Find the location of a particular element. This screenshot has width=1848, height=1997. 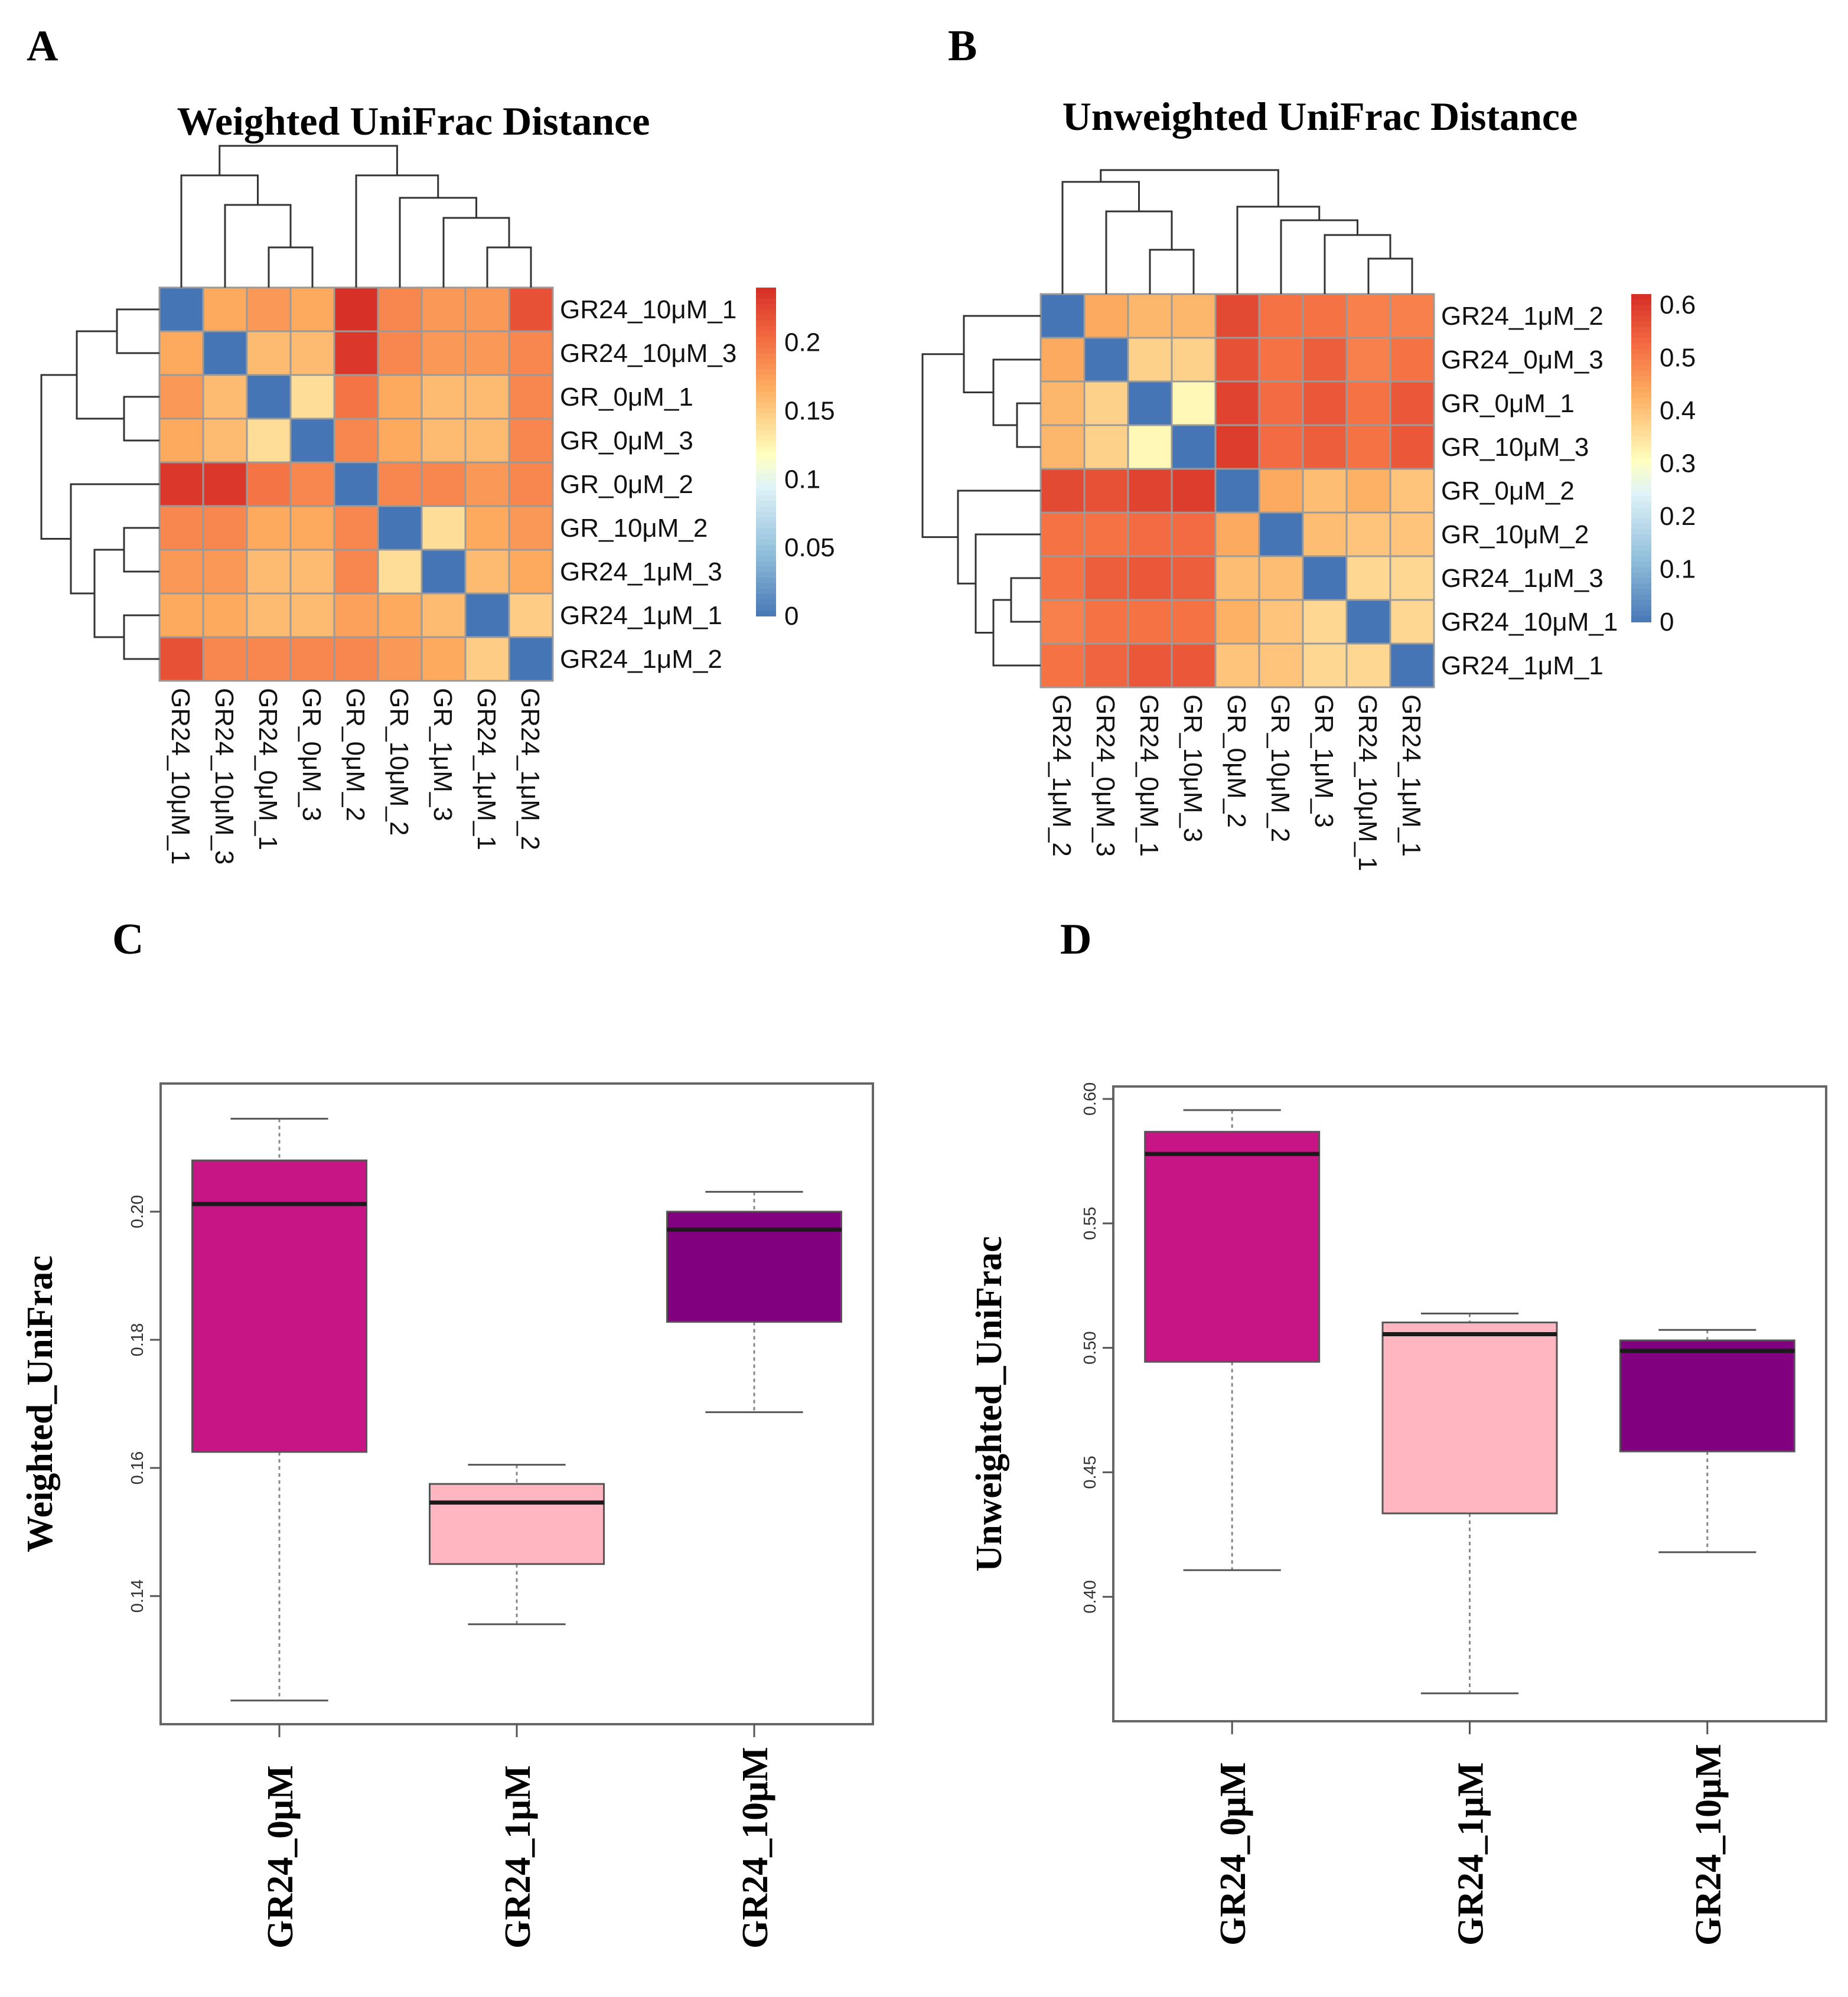

color-scale-tick: 0.5 is located at coordinates (1678, 357).